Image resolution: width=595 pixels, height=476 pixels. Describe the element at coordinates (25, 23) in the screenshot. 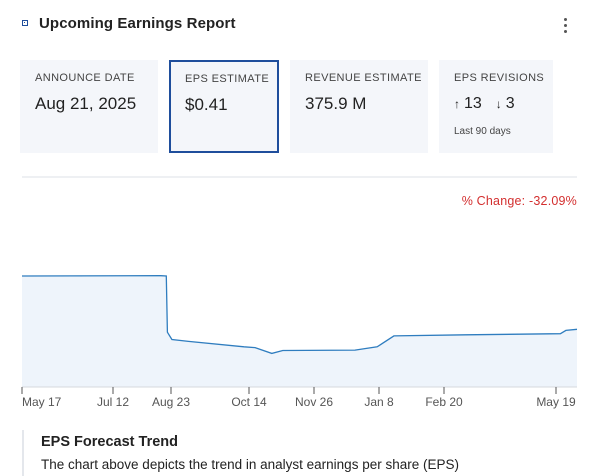

I see `square-dot-icon` at that location.